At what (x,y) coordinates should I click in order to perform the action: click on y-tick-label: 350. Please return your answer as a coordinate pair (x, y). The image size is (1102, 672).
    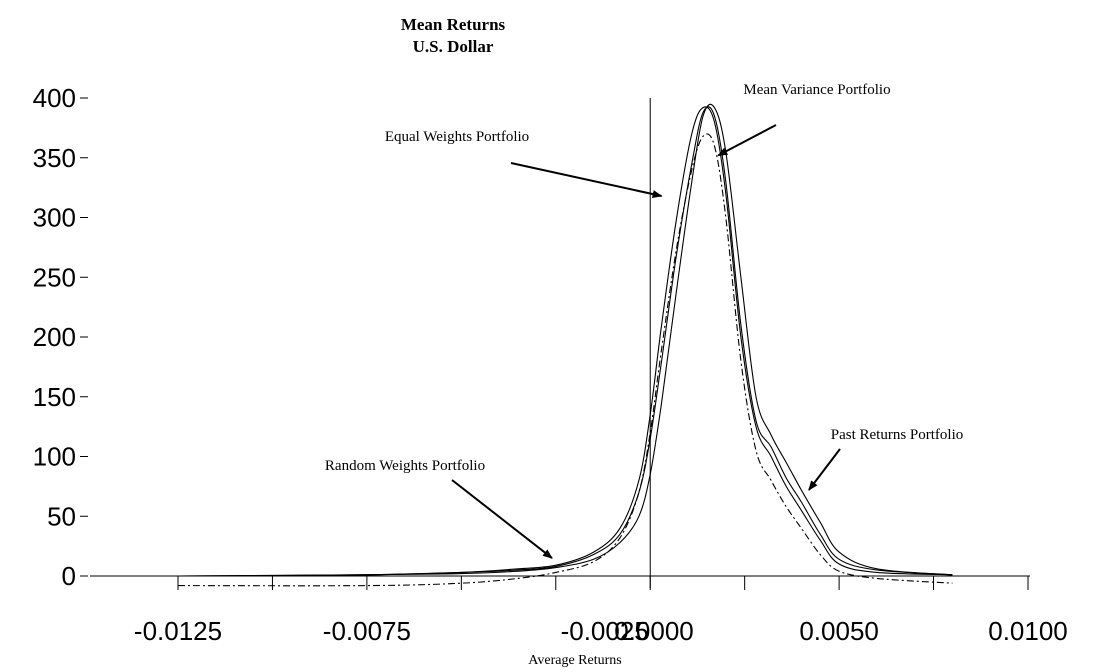
    Looking at the image, I should click on (54, 158).